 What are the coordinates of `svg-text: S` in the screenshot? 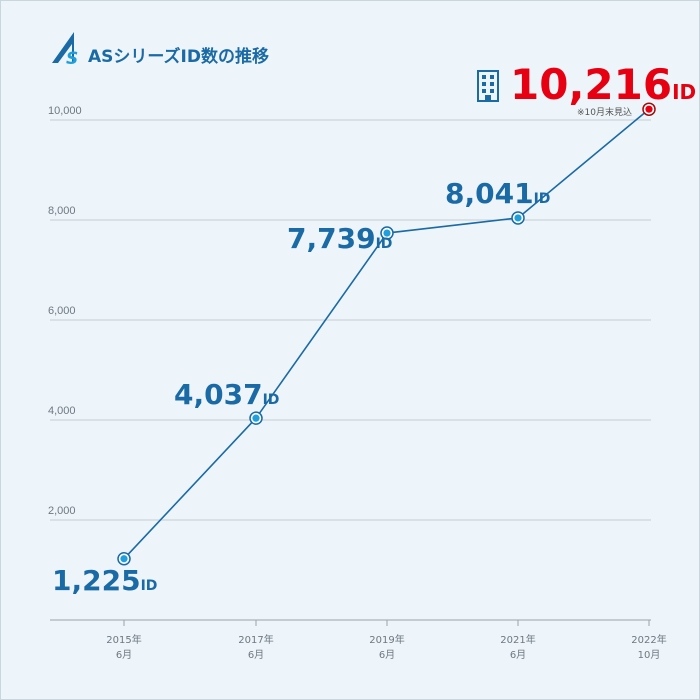 It's located at (72, 59).